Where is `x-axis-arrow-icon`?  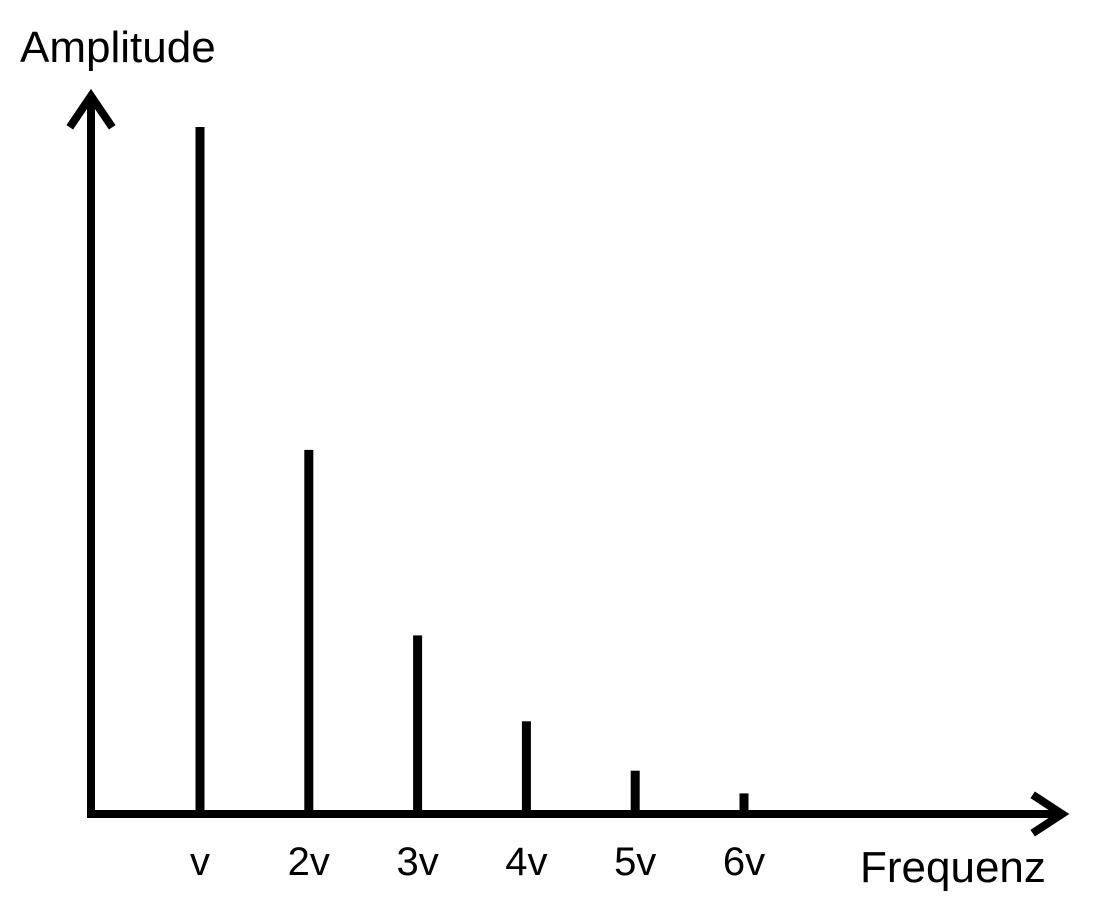 x-axis-arrow-icon is located at coordinates (1050, 814).